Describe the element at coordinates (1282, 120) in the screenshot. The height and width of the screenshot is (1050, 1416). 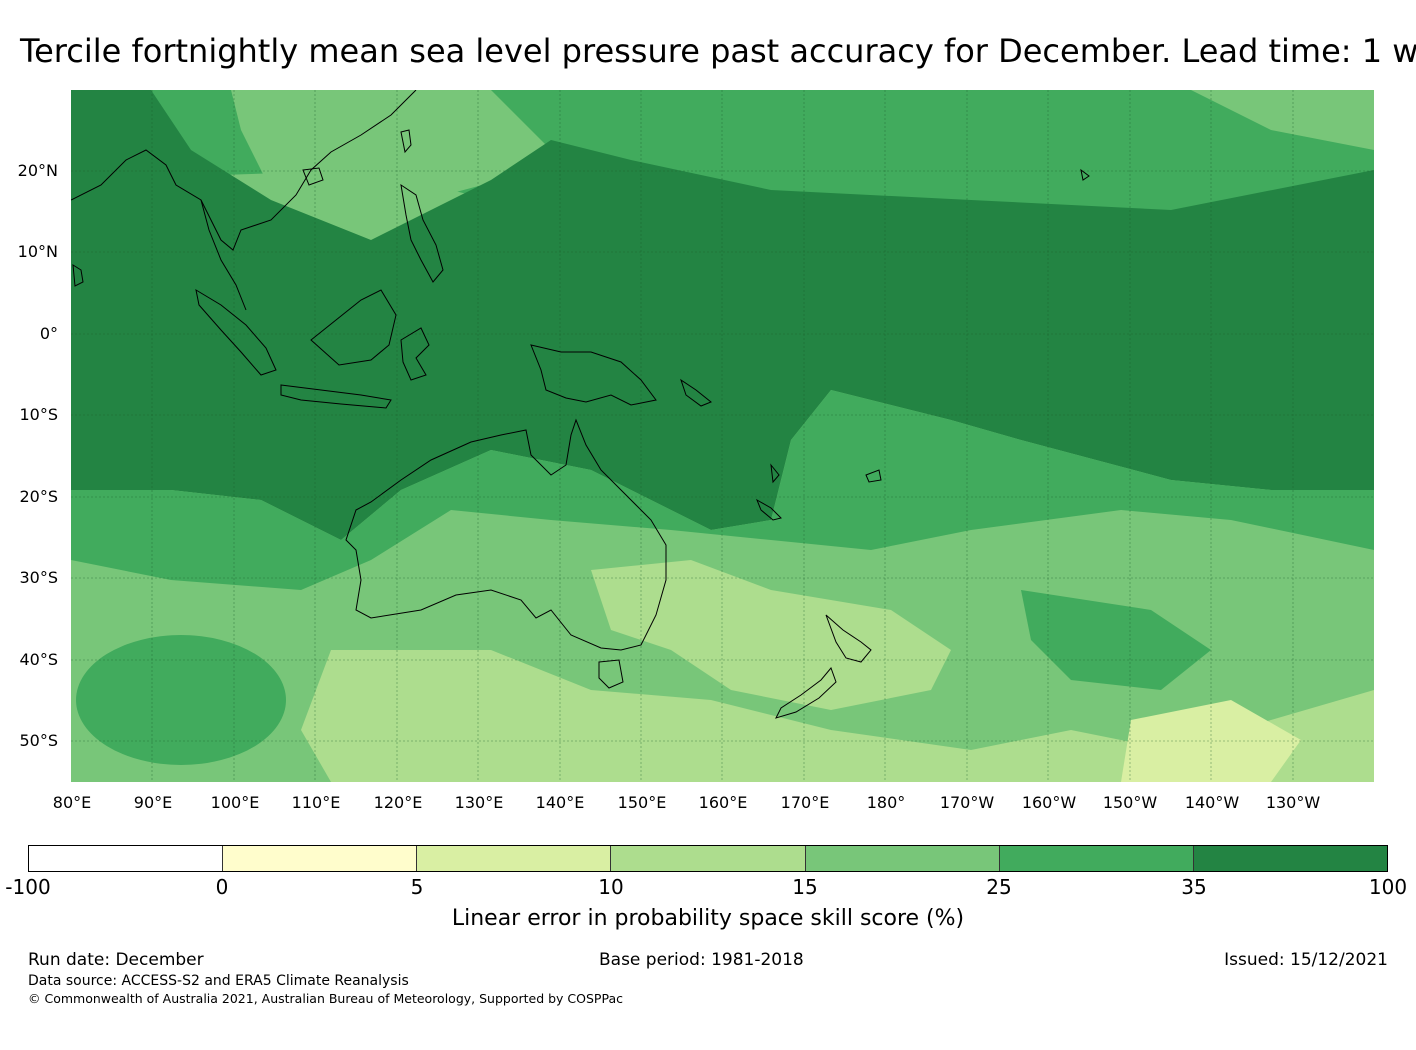
I see `skill-region-15-25-ne` at that location.